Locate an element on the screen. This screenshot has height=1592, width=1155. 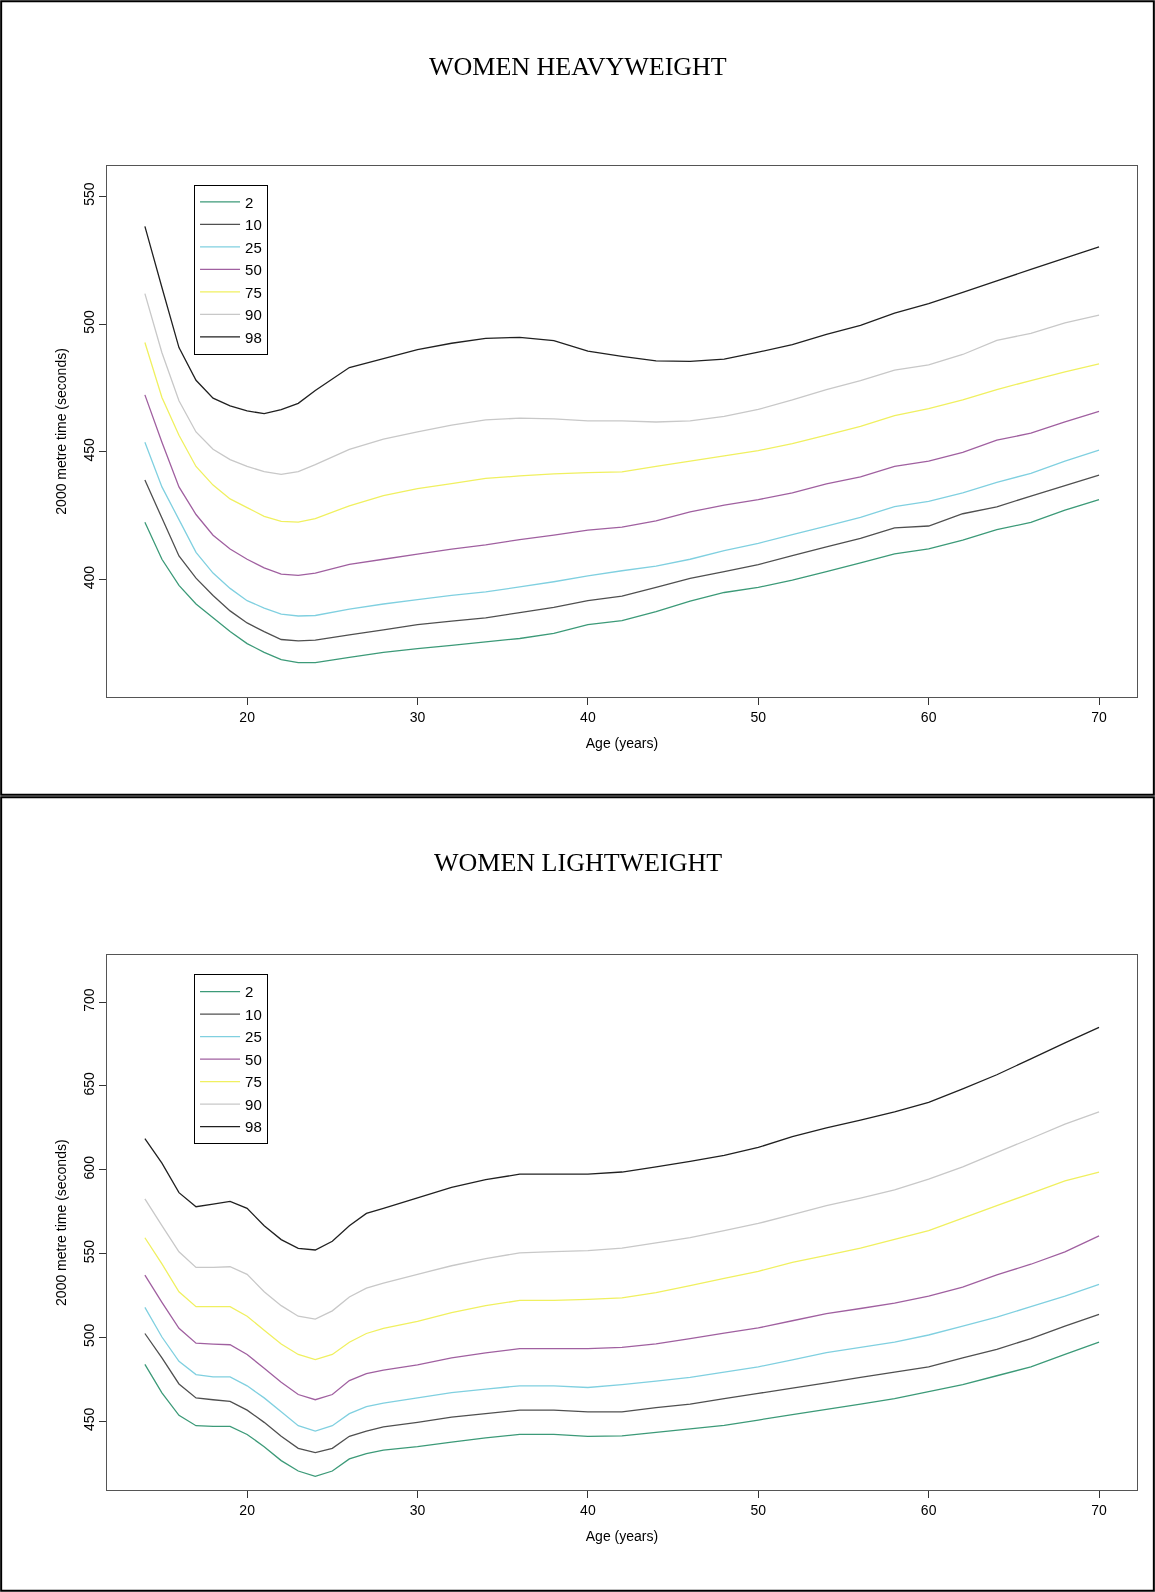
y-tick-label: 400 is located at coordinates (88, 577).